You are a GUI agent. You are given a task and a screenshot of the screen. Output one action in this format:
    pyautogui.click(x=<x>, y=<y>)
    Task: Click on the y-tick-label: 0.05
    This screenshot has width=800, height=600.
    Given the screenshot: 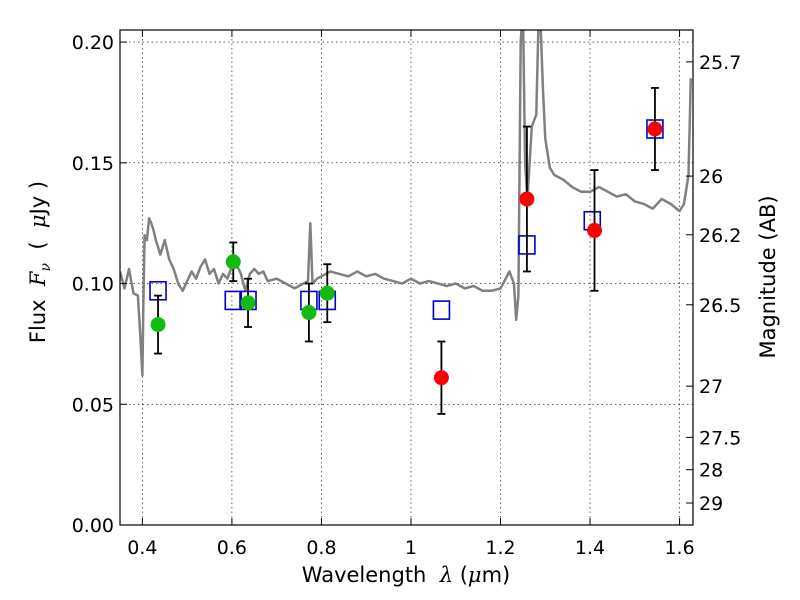 What is the action you would take?
    pyautogui.click(x=93, y=405)
    